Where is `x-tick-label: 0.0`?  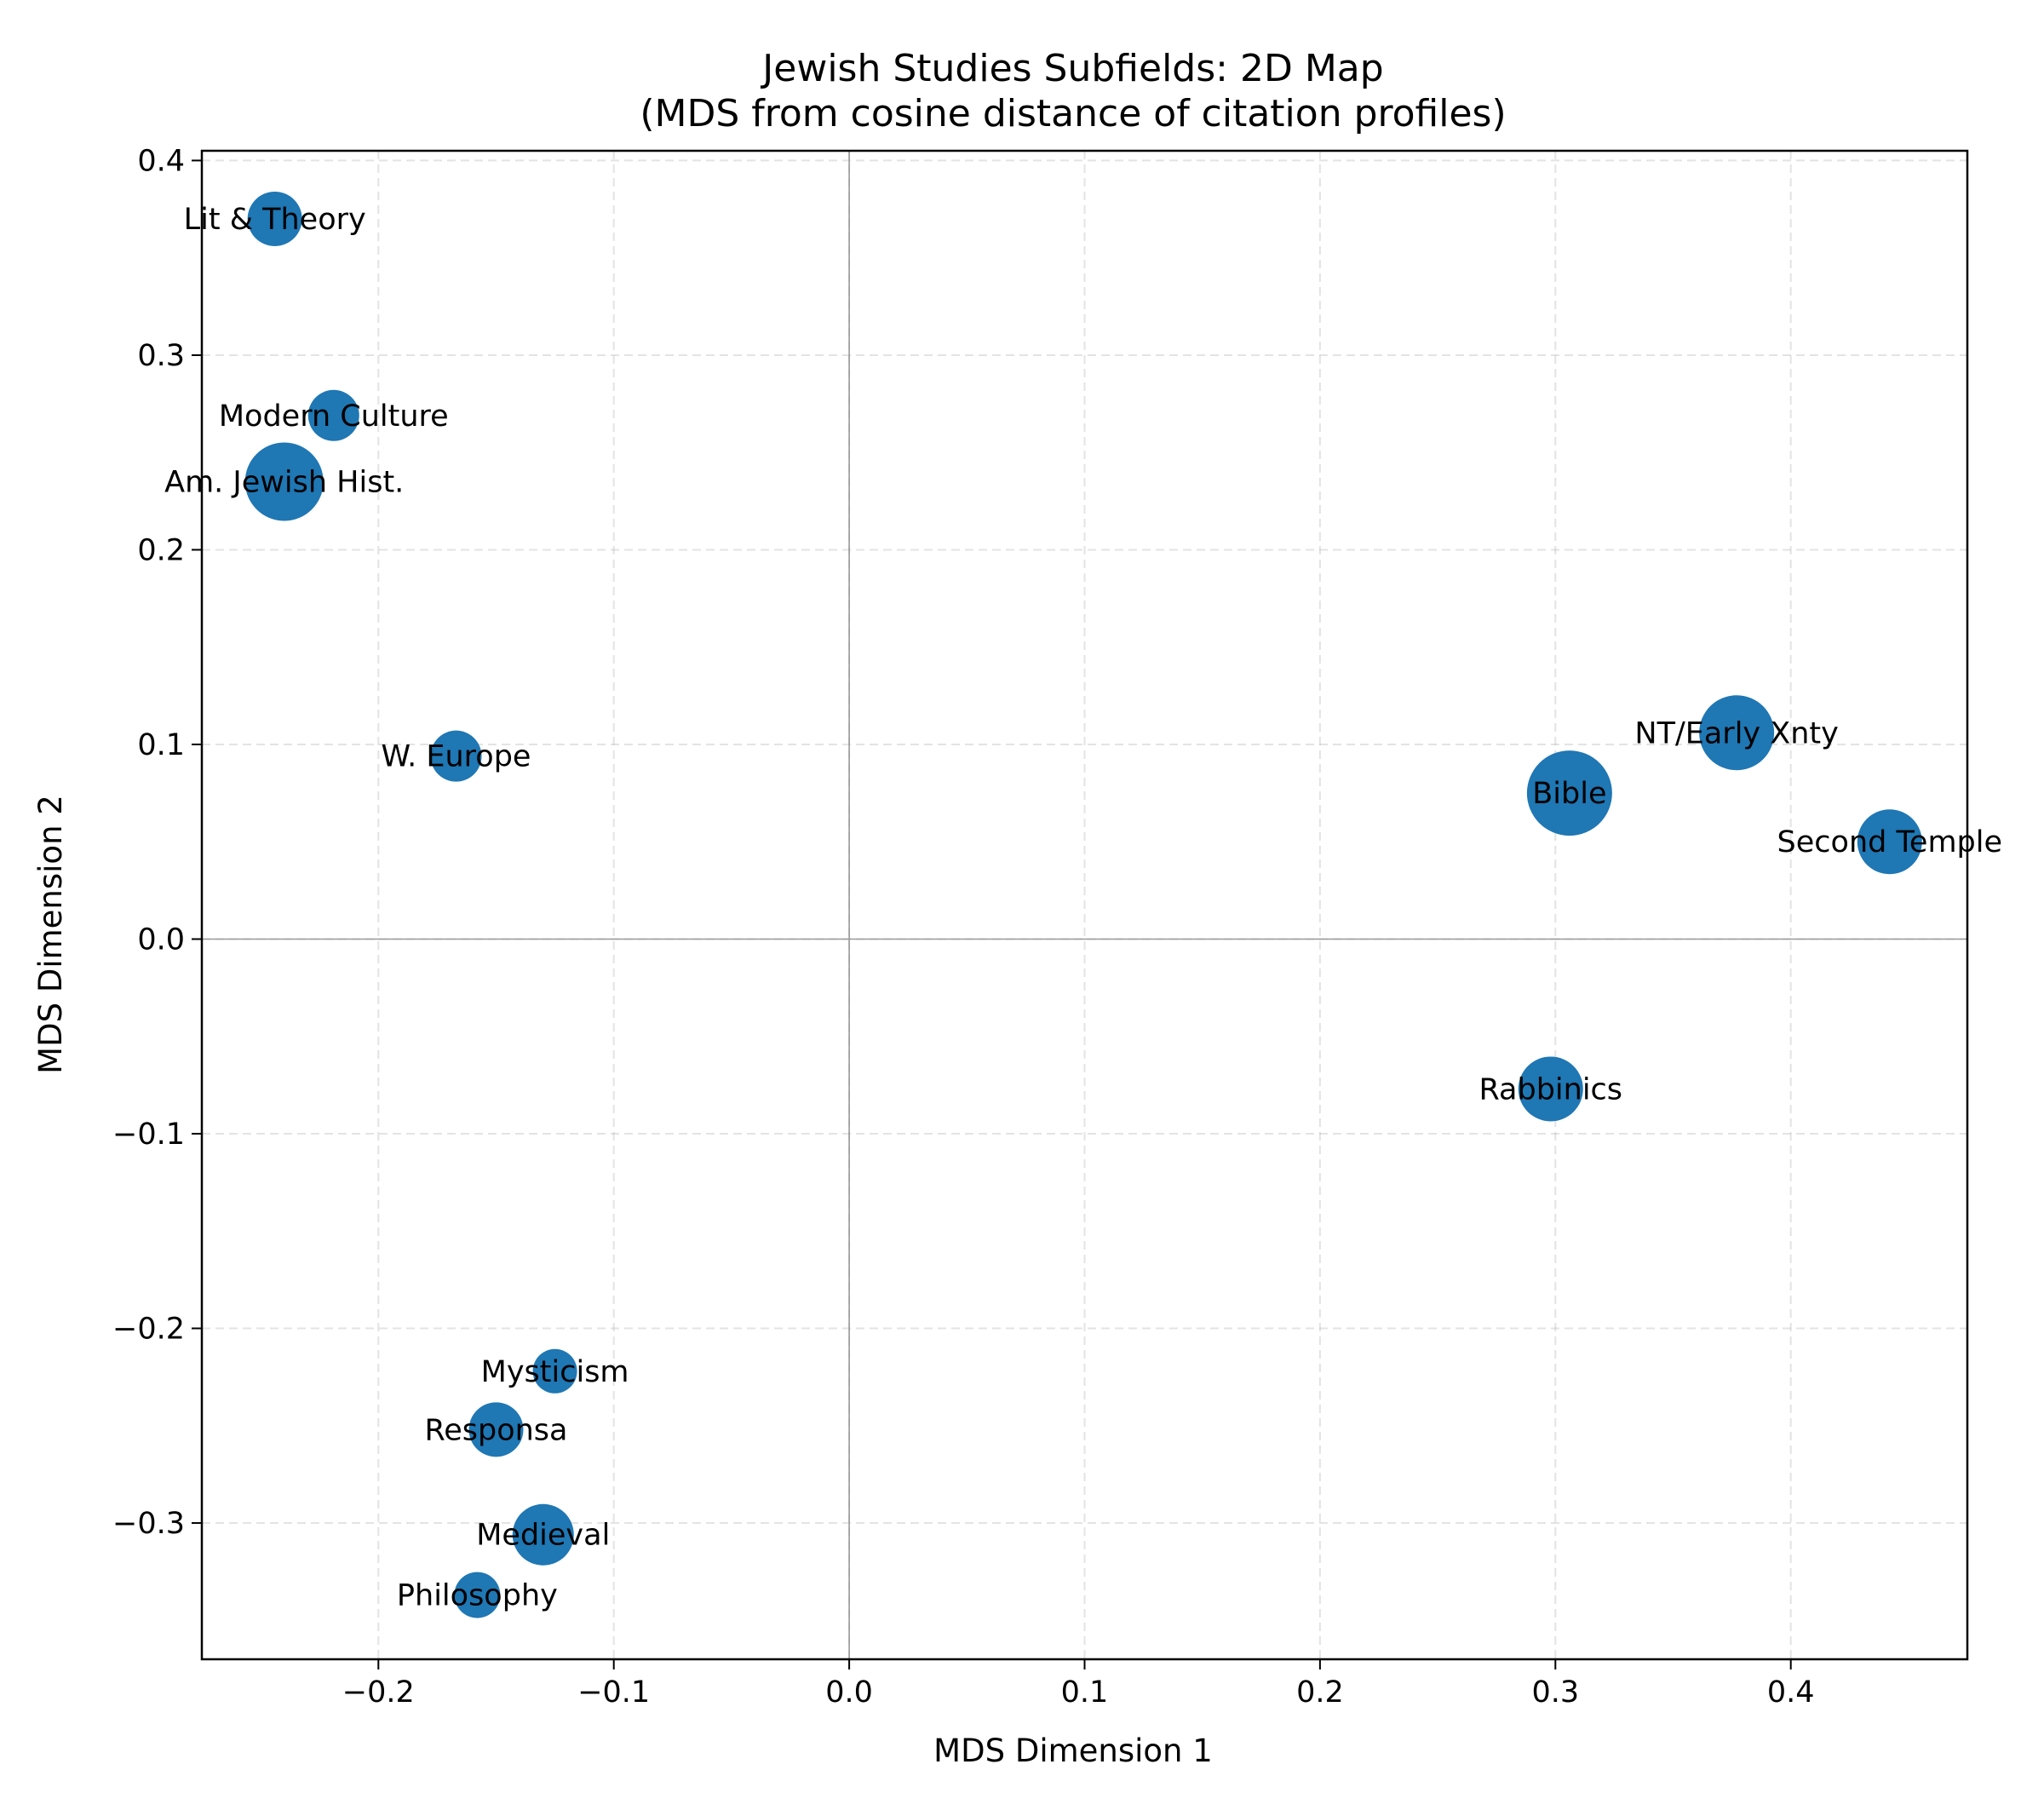
x-tick-label: 0.0 is located at coordinates (849, 1693).